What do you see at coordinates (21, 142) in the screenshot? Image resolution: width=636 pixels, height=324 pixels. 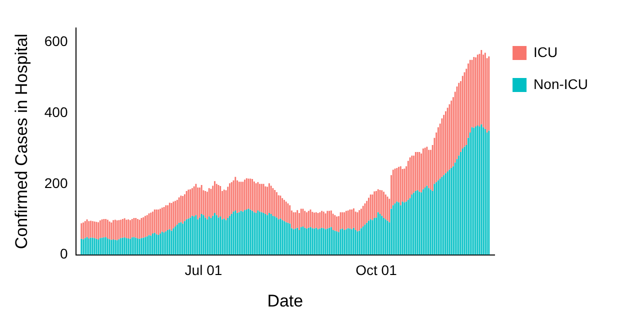 I see `y-axis-title: Confirmed Cases in Hospital` at bounding box center [21, 142].